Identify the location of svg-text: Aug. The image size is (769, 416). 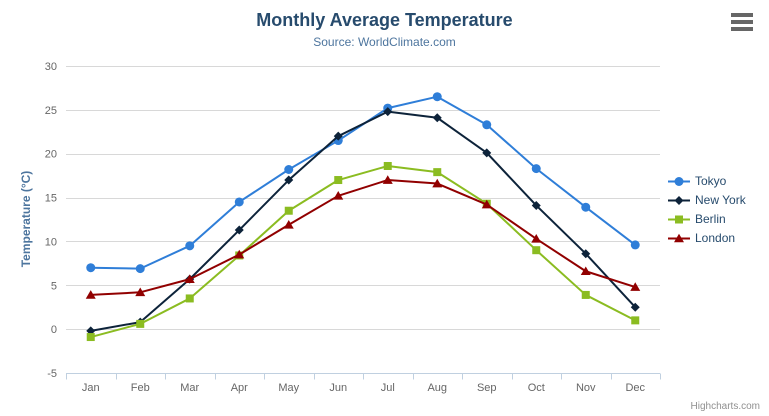
(437, 388).